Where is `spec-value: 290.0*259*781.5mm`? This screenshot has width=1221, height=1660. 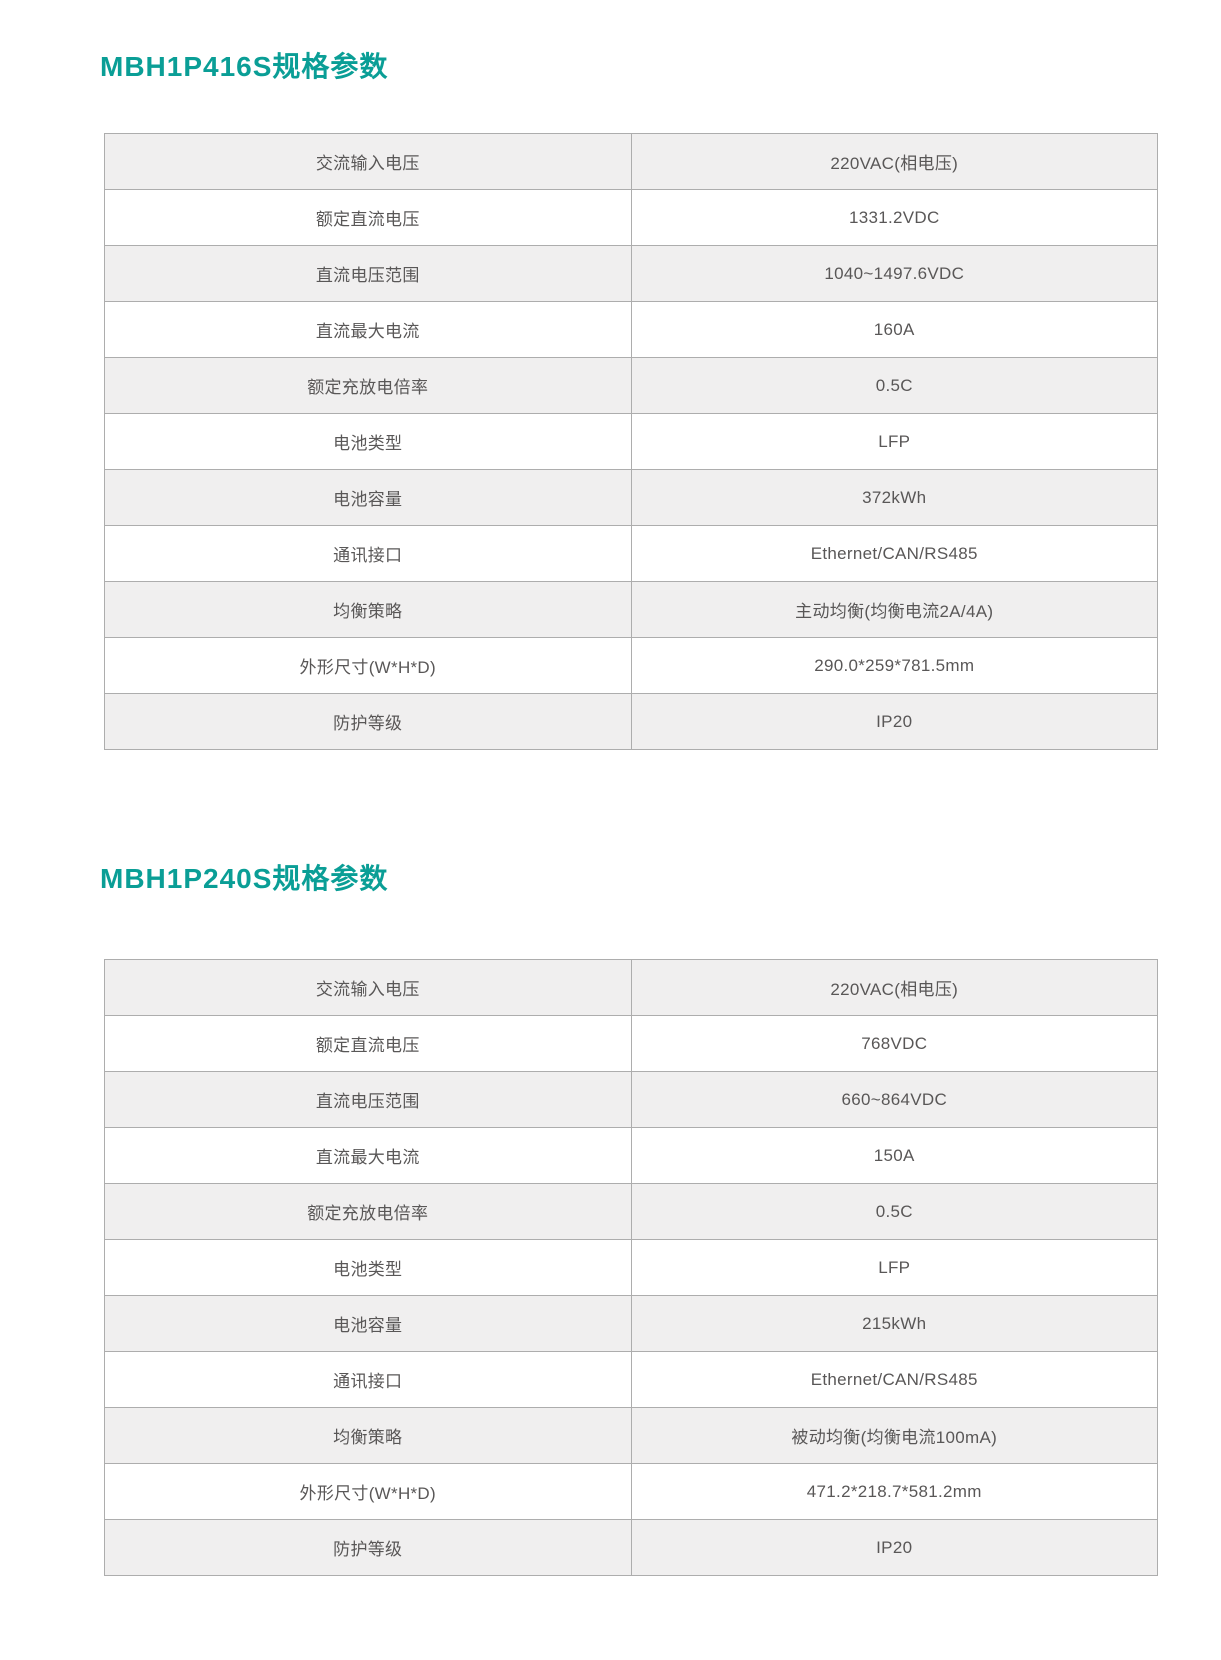 spec-value: 290.0*259*781.5mm is located at coordinates (894, 665).